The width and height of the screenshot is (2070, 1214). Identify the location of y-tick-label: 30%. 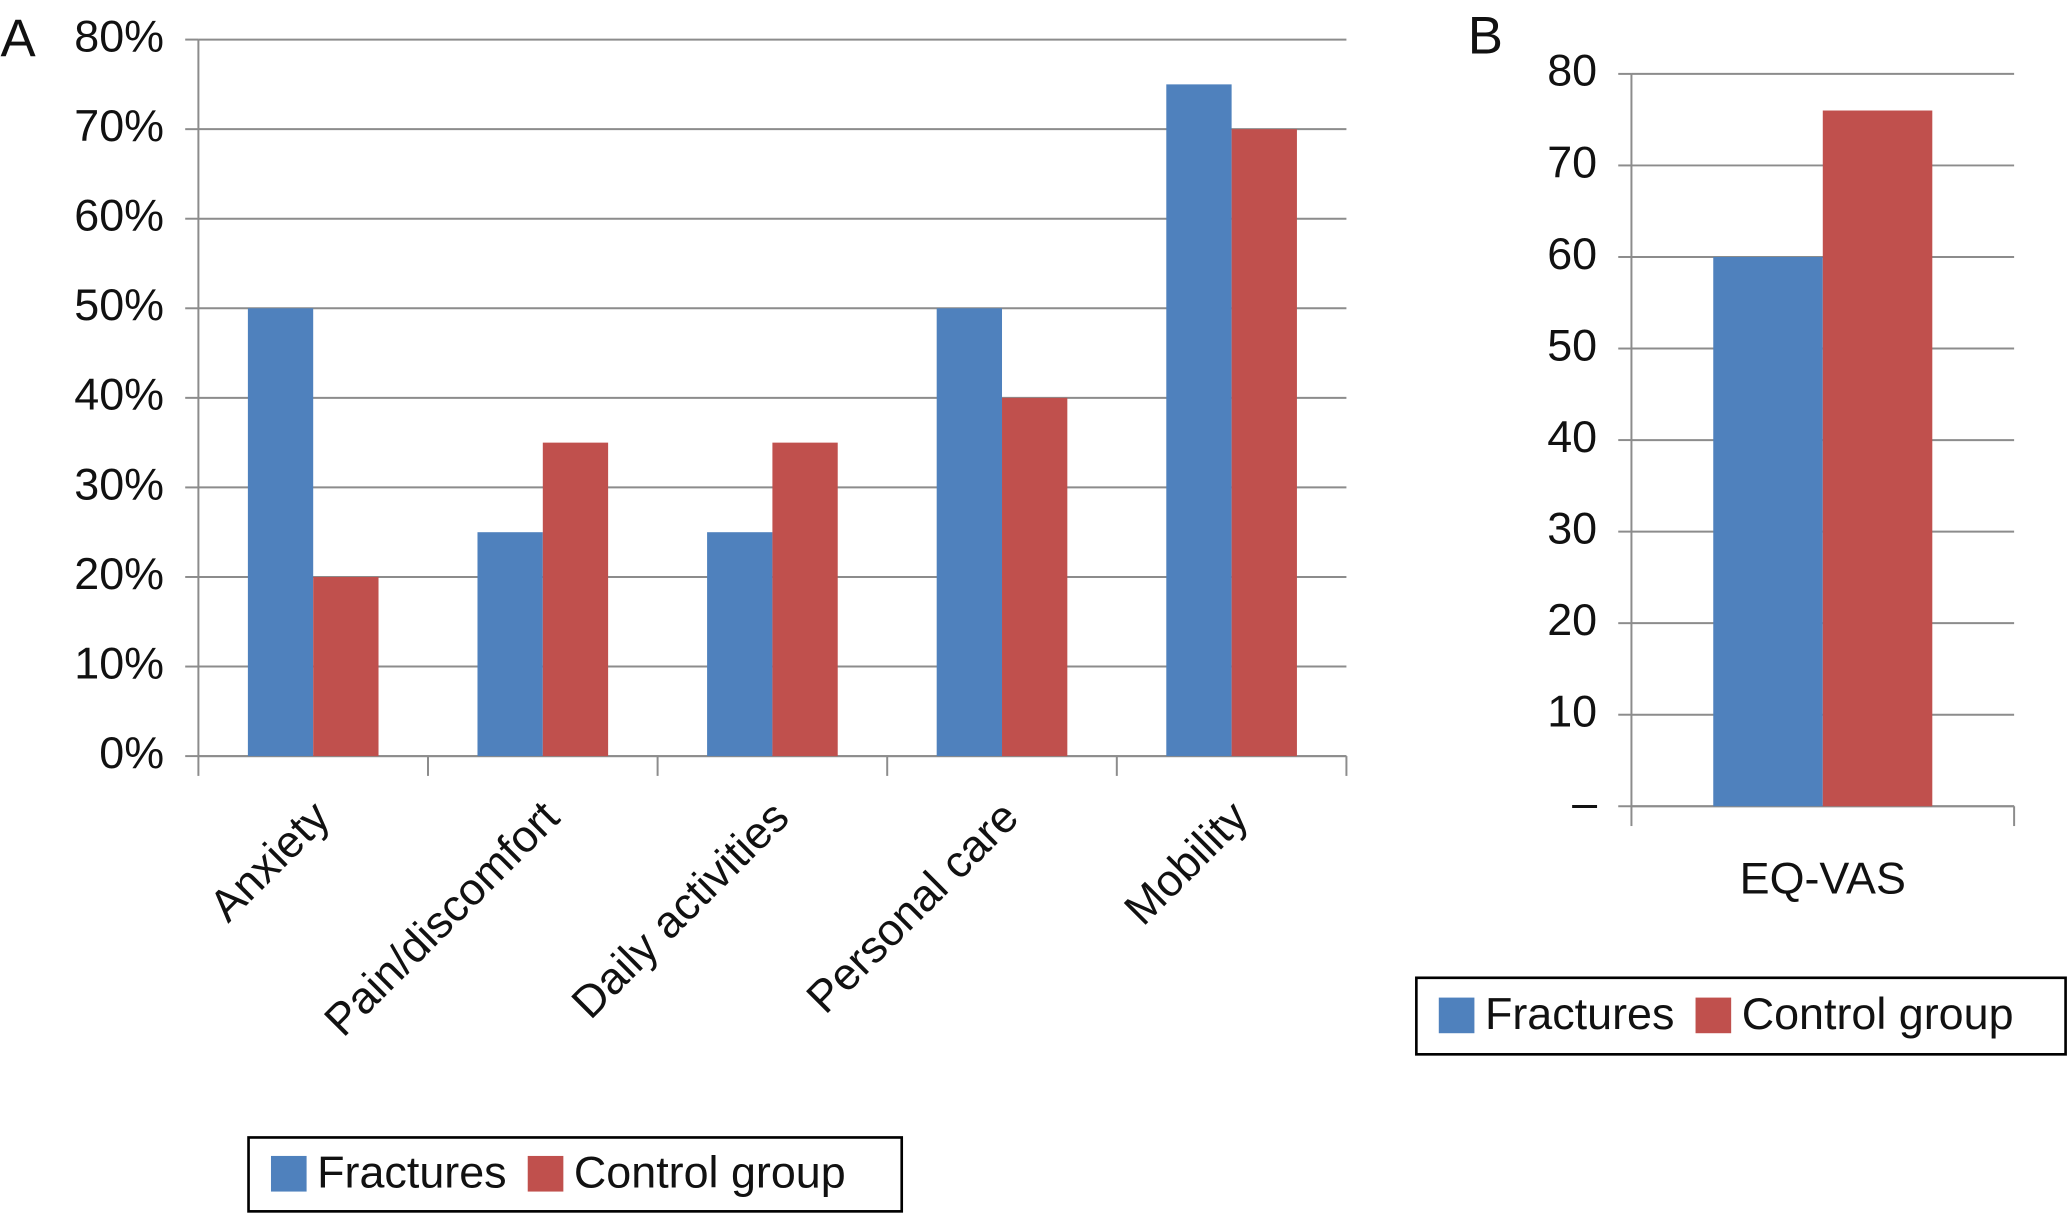
(119, 483).